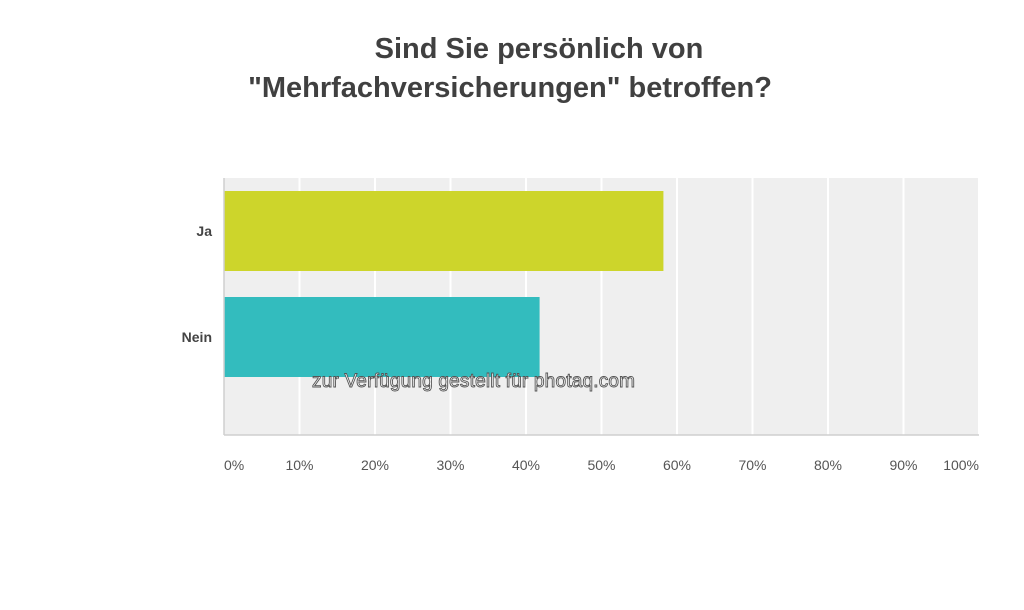 The height and width of the screenshot is (610, 1024). Describe the element at coordinates (961, 465) in the screenshot. I see `x-tick-label: 100%` at that location.